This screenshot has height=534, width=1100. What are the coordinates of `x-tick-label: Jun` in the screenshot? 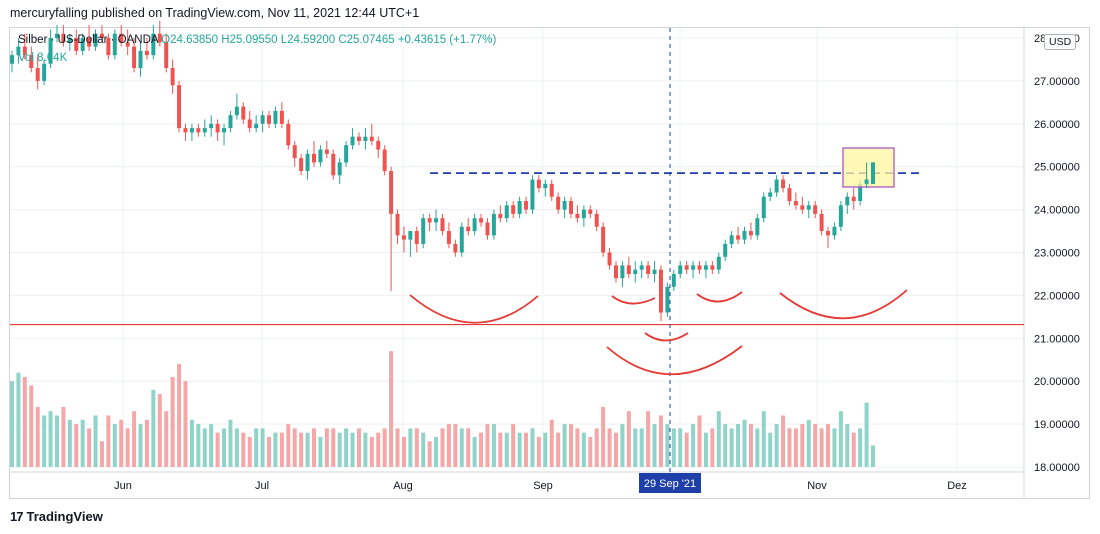 It's located at (123, 486).